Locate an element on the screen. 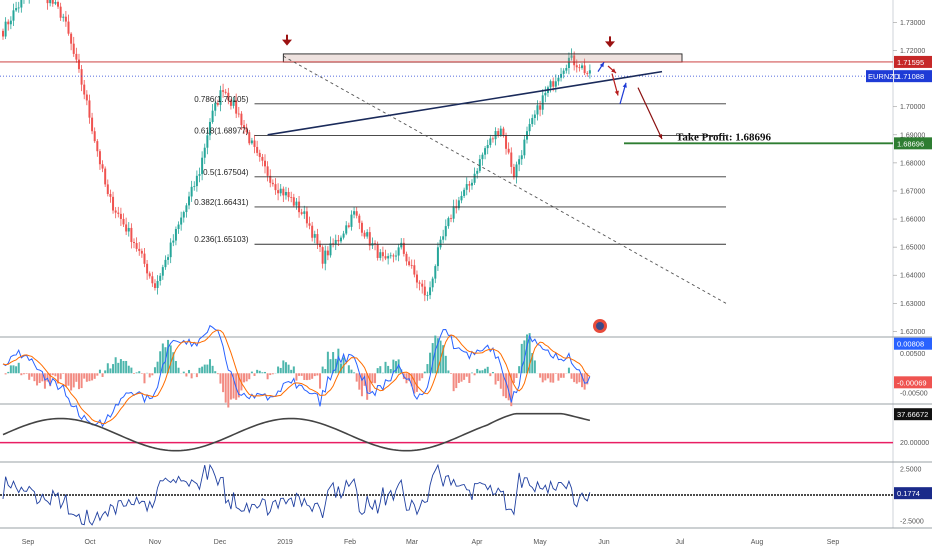  red-down-arrow-head is located at coordinates (660, 137).